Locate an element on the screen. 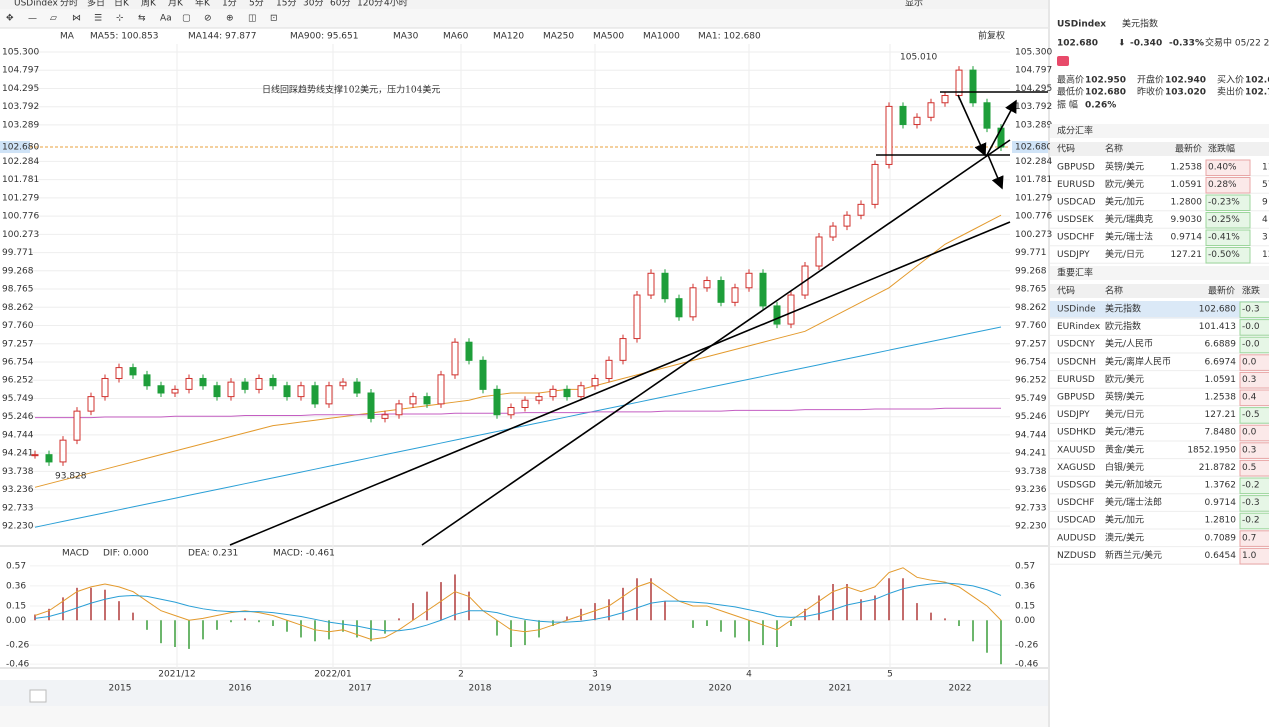 The width and height of the screenshot is (1269, 727). tool-icon: ▱ is located at coordinates (53, 19).